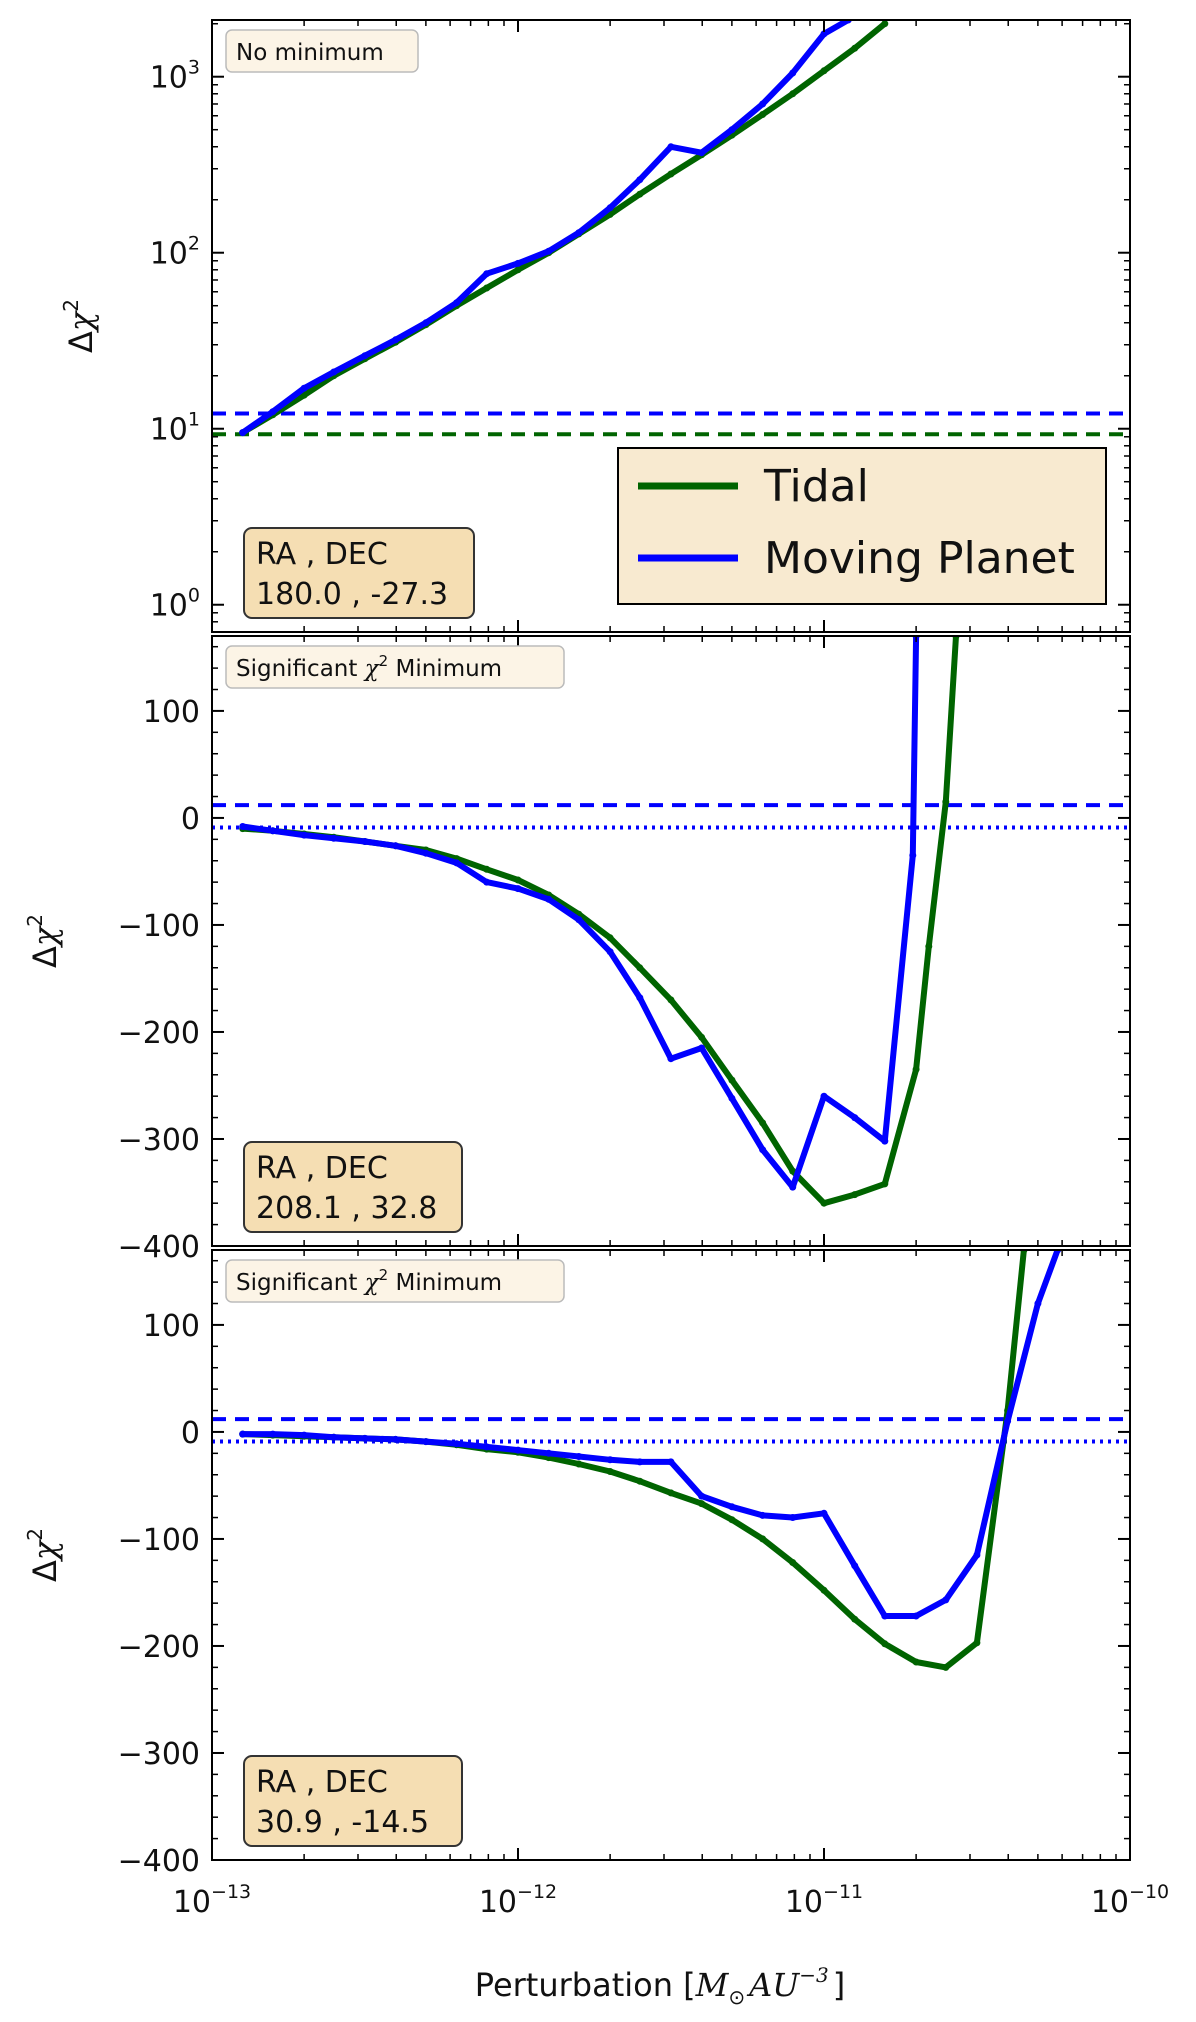  Describe the element at coordinates (445, 669) in the screenshot. I see `note-rest: Minimum` at that location.